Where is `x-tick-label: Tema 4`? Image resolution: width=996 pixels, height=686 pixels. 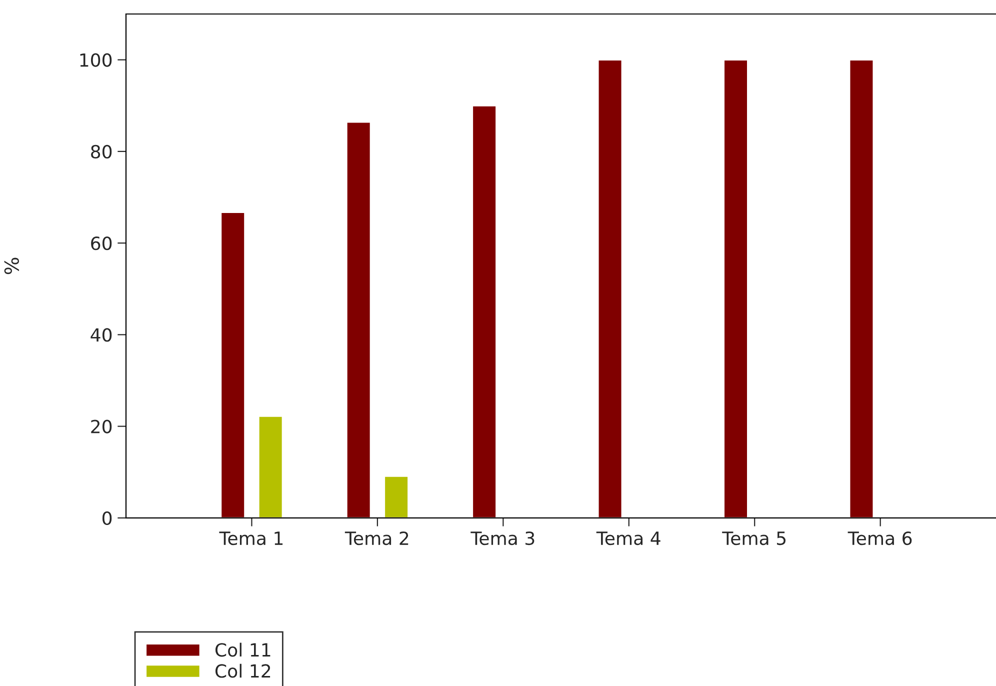
x-tick-label: Tema 4 is located at coordinates (628, 539).